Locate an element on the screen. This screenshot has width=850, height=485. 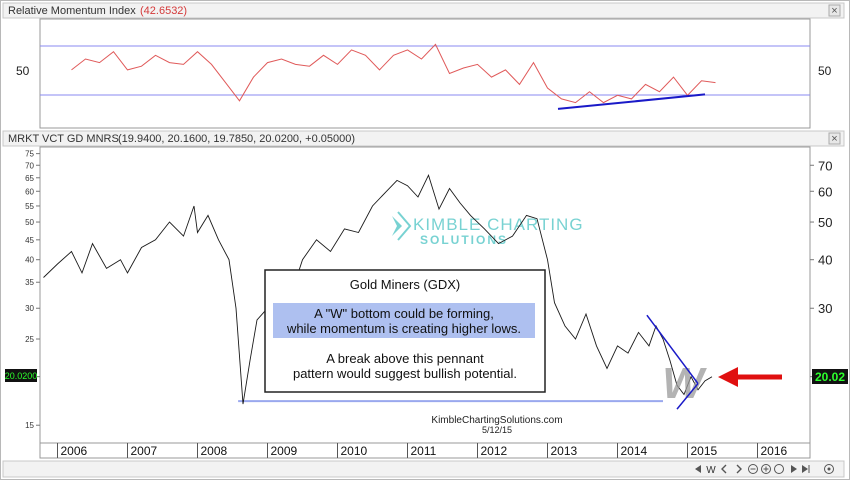
scroll-end-button is located at coordinates (806, 469).